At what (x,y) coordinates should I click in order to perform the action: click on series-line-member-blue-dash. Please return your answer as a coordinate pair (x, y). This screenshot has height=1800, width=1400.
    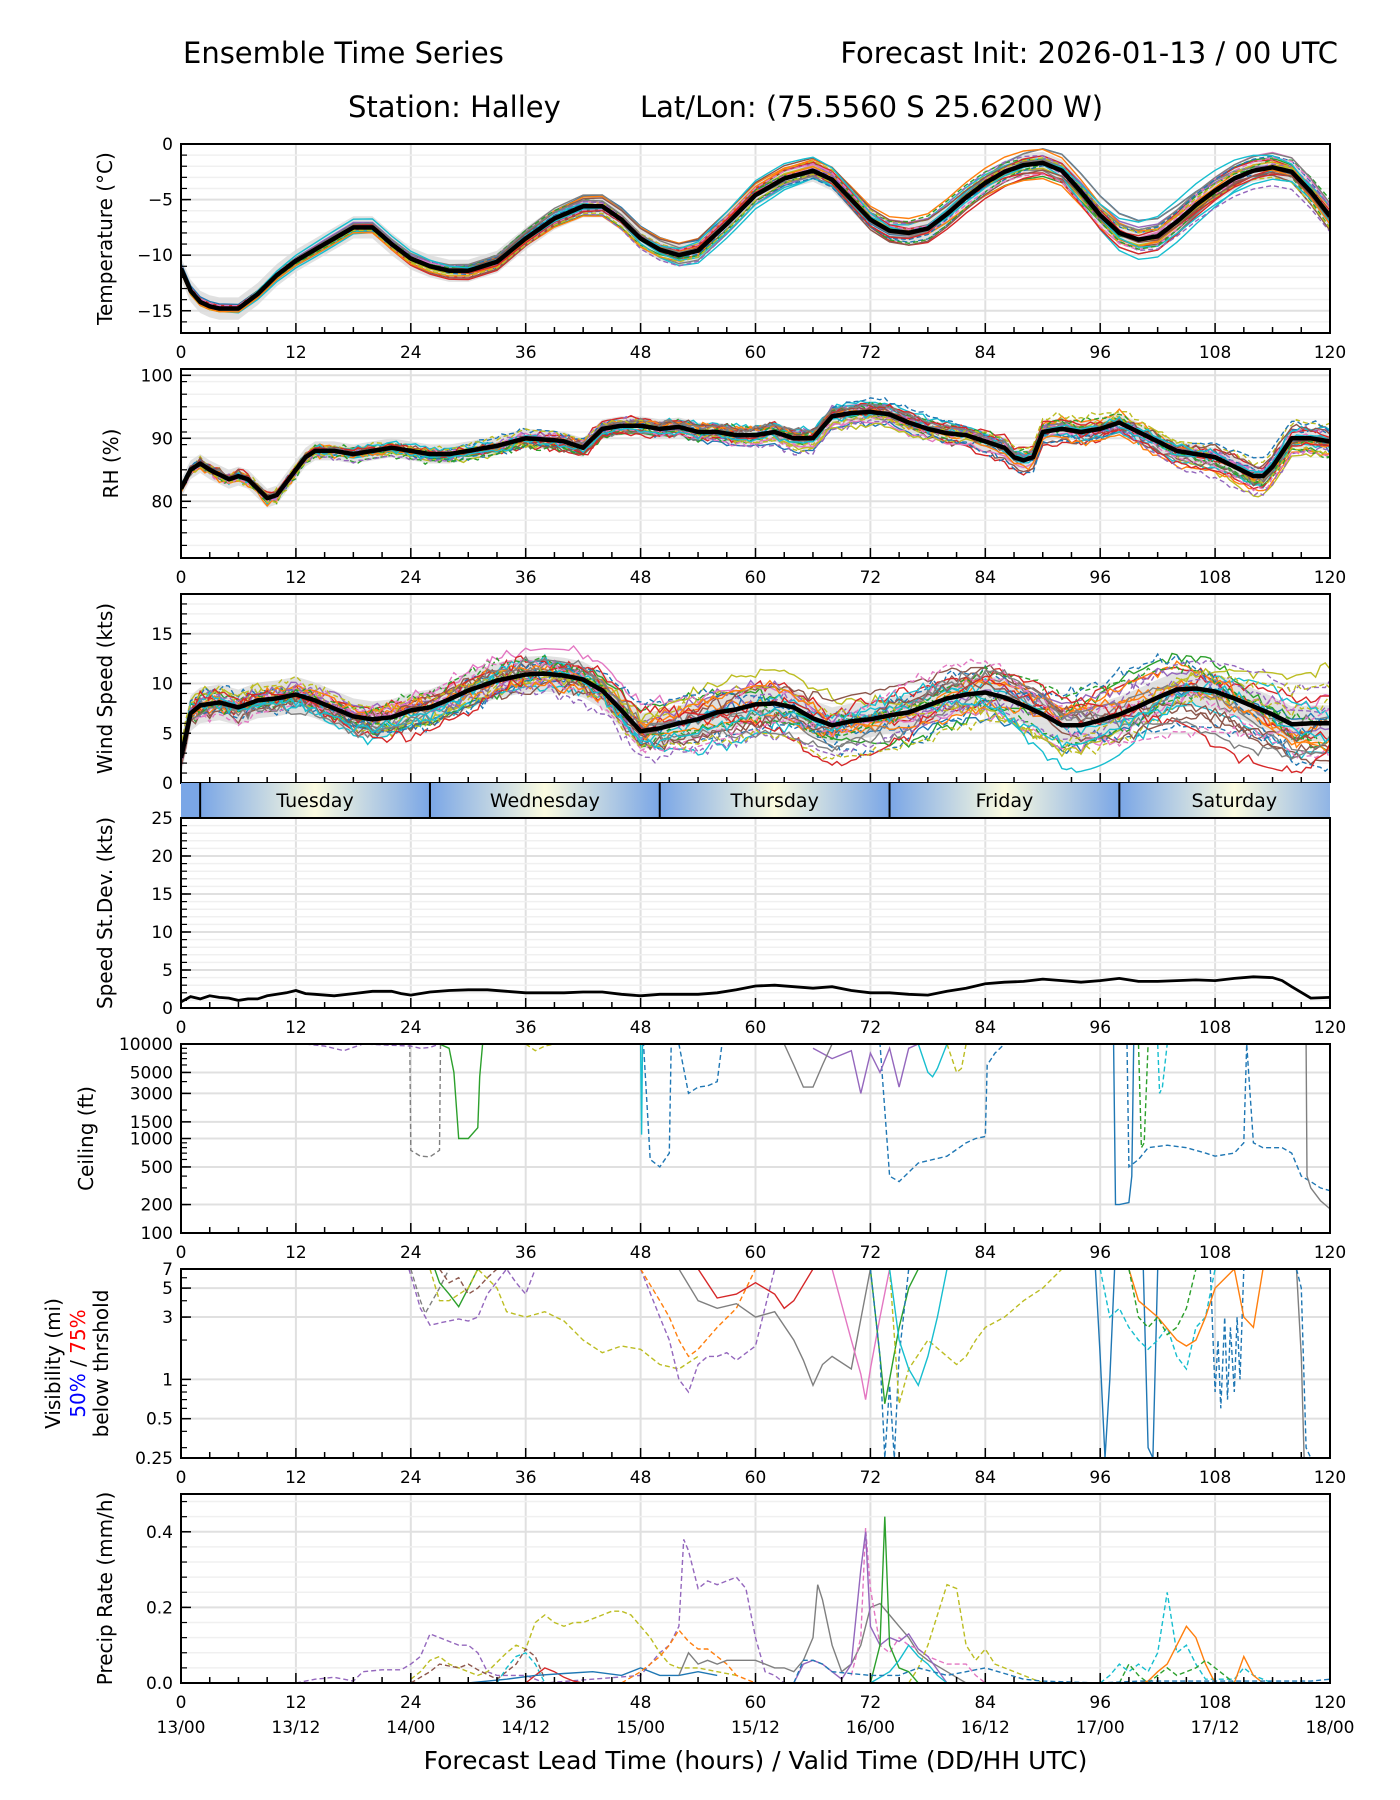
    Looking at the image, I should click on (889, 1363).